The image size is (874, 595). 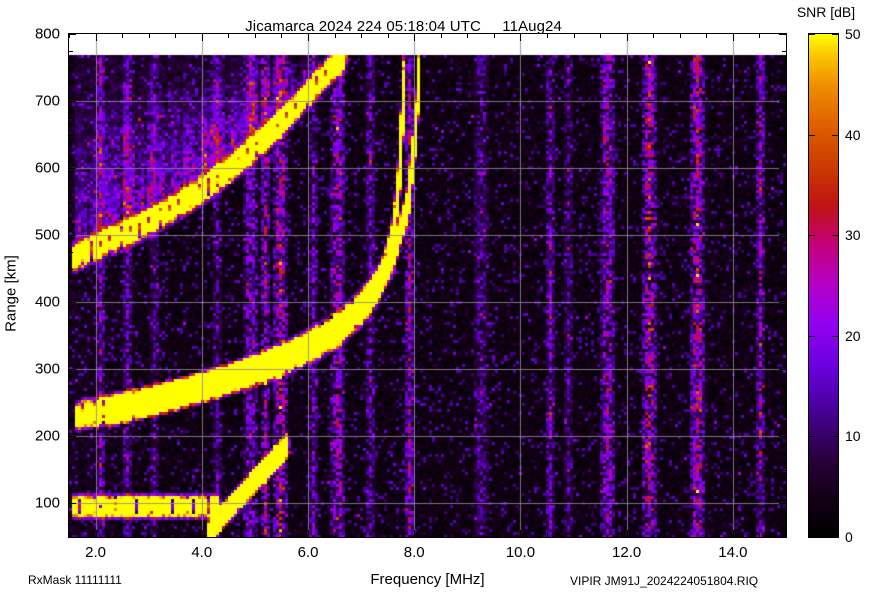 What do you see at coordinates (75, 580) in the screenshot?
I see `footer-rxmask: RxMask 11111111` at bounding box center [75, 580].